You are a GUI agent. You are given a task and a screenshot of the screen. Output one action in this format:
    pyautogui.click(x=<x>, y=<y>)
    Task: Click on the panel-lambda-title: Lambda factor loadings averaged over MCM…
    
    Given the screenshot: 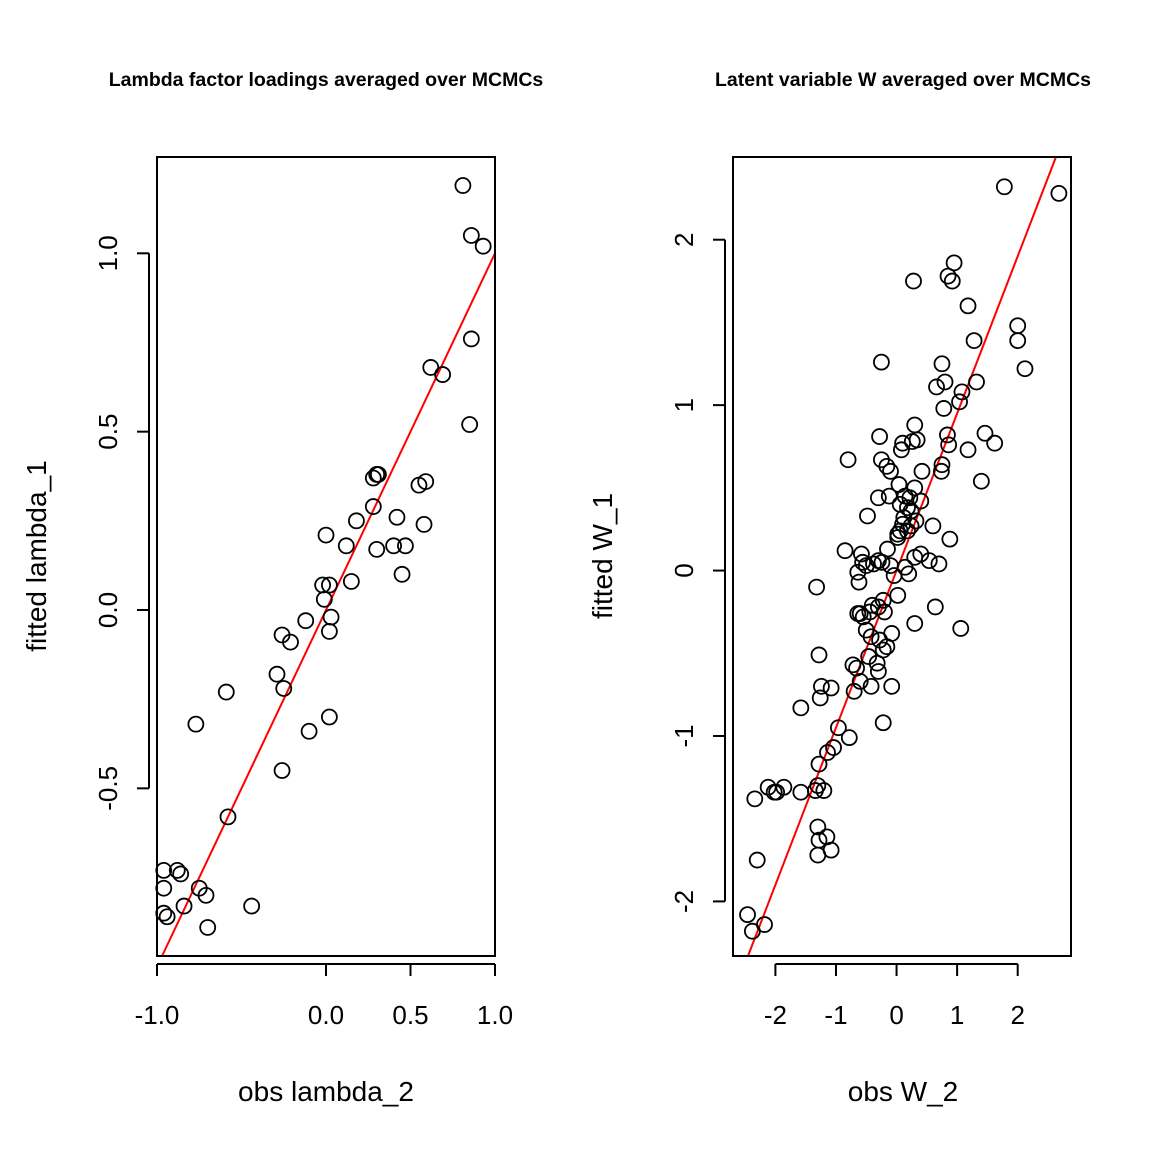 What is the action you would take?
    pyautogui.click(x=326, y=80)
    